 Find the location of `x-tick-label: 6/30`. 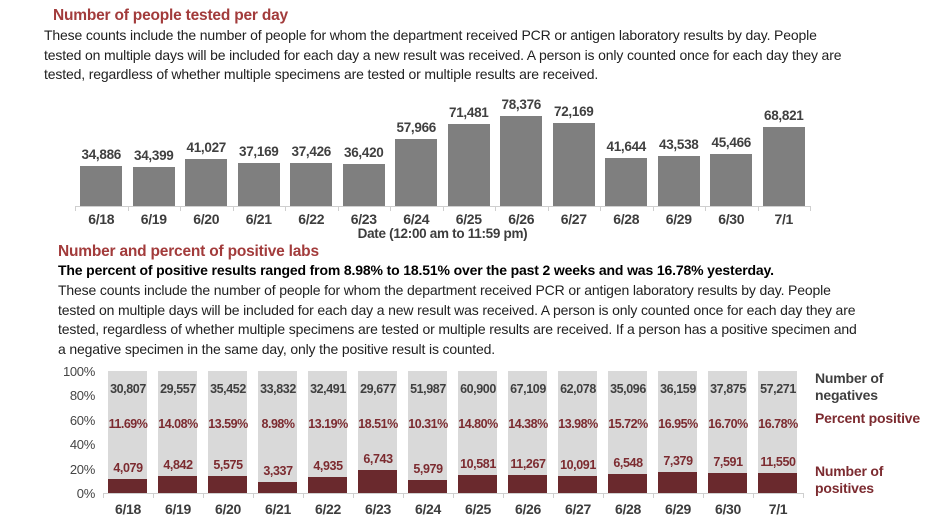

x-tick-label: 6/30 is located at coordinates (731, 219).